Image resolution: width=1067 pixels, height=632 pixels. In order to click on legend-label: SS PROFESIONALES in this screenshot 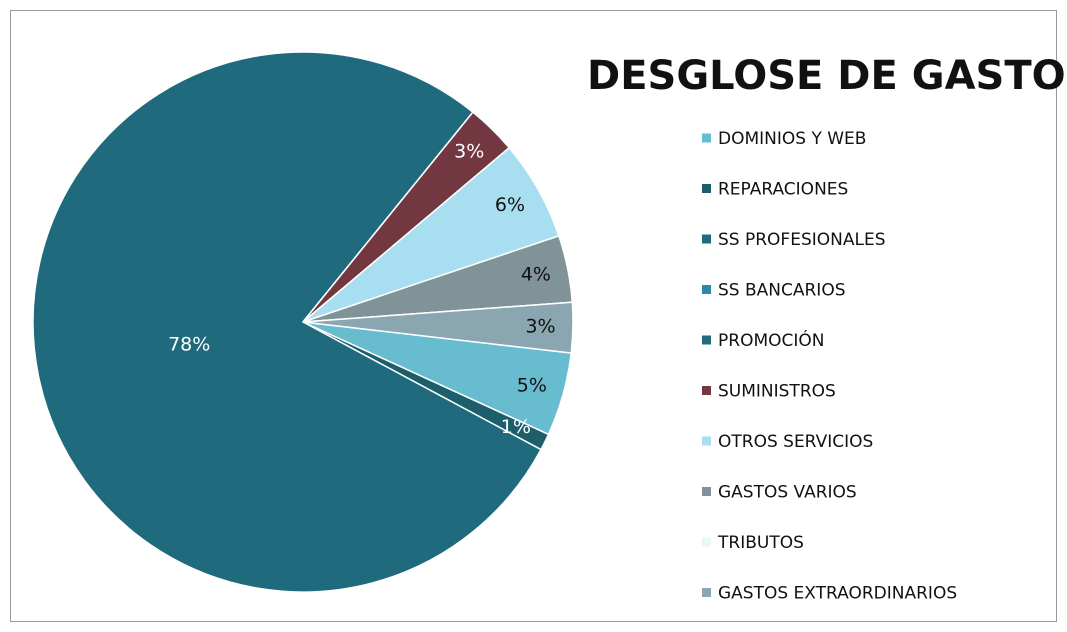, I will do `click(802, 240)`.